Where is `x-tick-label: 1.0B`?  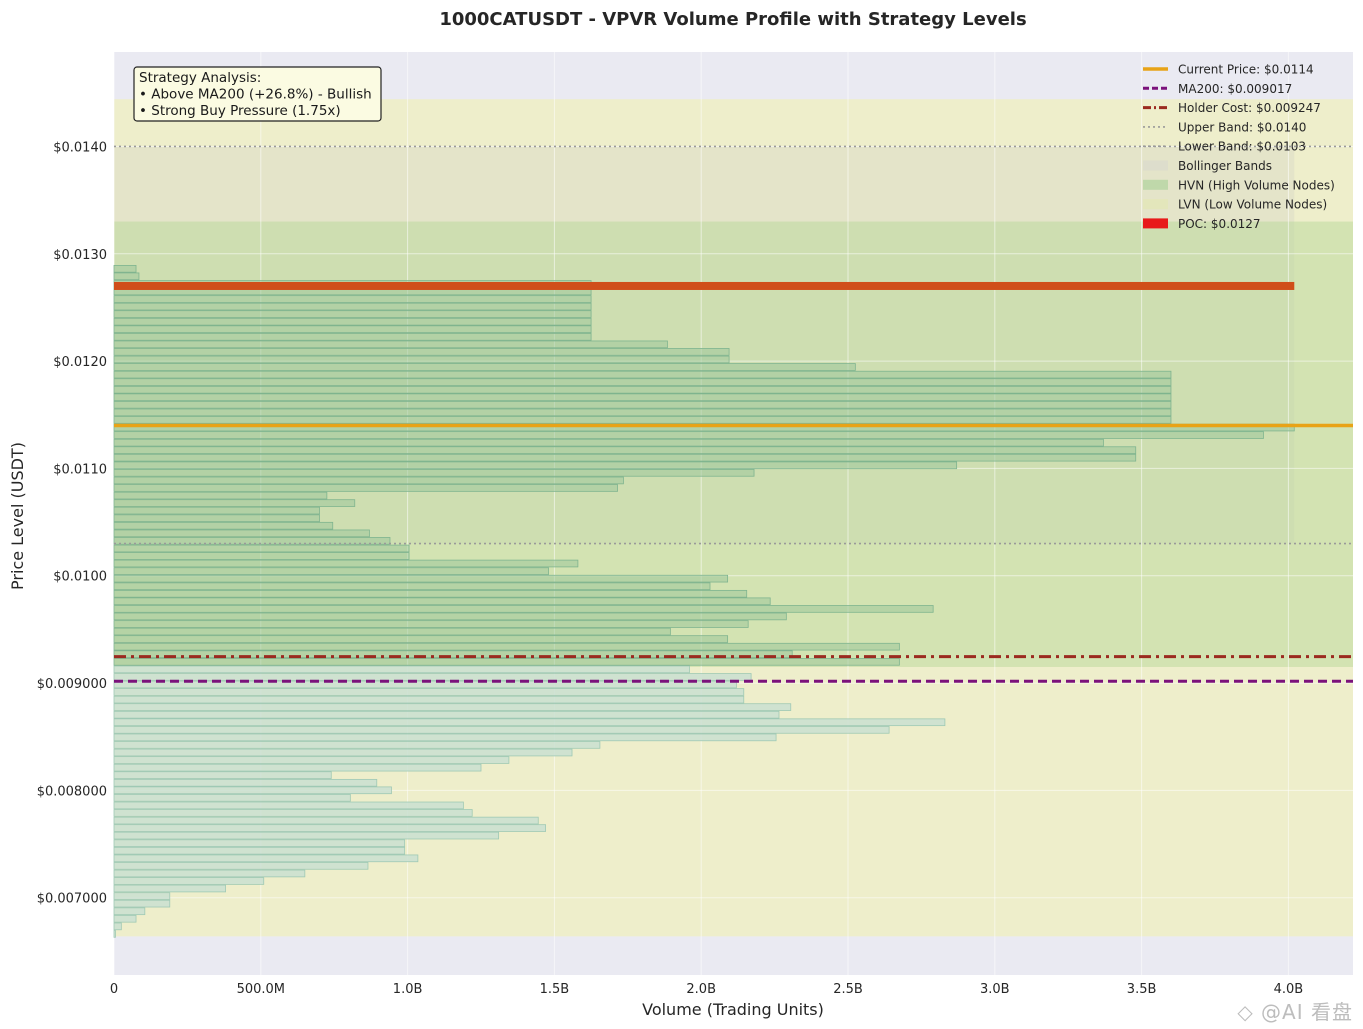
x-tick-label: 1.0B is located at coordinates (408, 989).